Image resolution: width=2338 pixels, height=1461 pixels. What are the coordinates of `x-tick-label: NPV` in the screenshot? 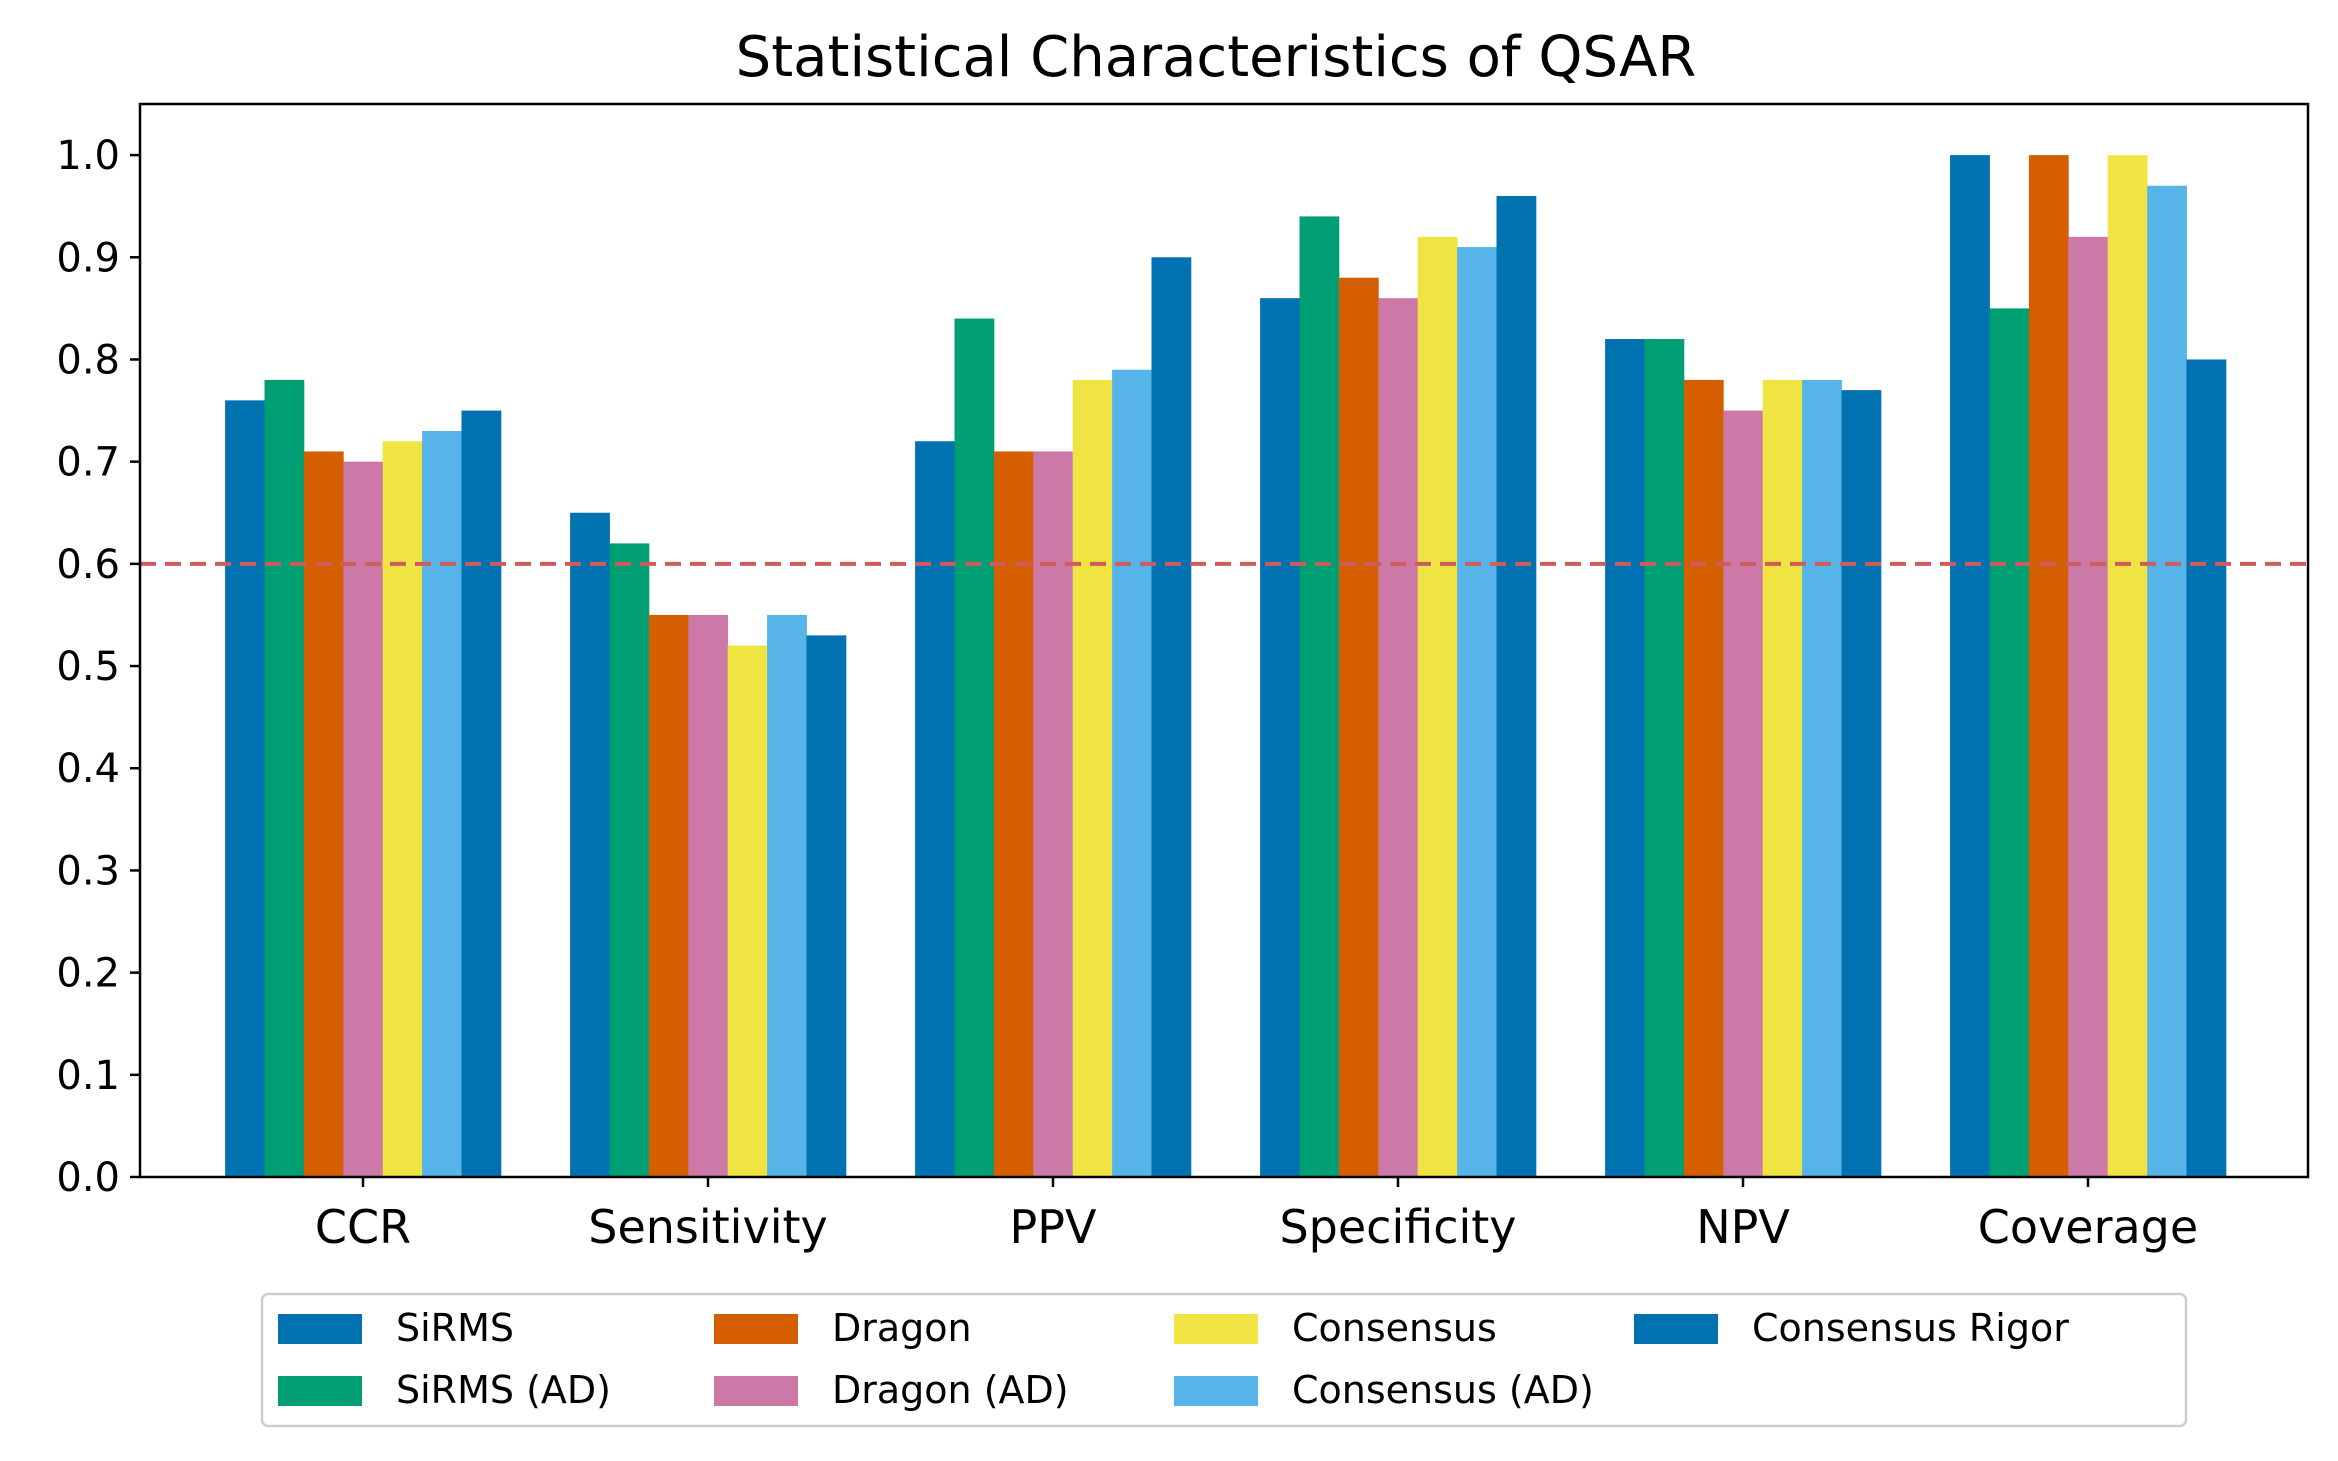 It's located at (1743, 1227).